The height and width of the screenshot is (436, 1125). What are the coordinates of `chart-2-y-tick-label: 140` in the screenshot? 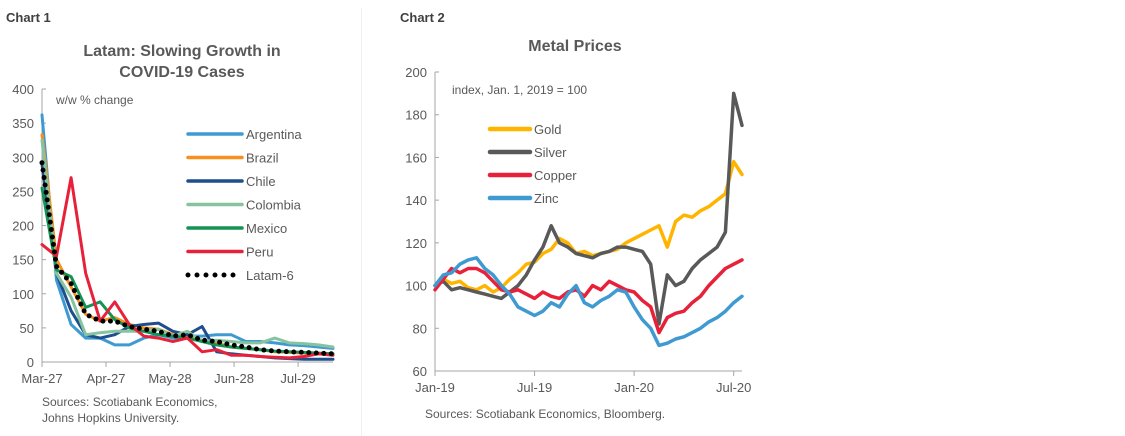 It's located at (416, 200).